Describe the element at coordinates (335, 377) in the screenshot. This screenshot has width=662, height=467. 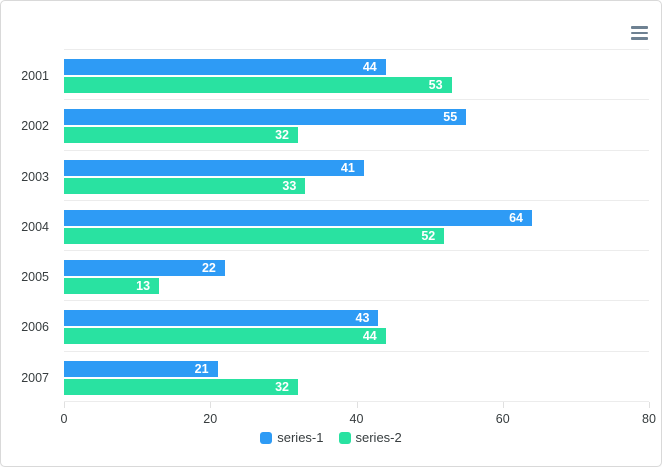
I see `category-row-2007: 2007 21 32` at that location.